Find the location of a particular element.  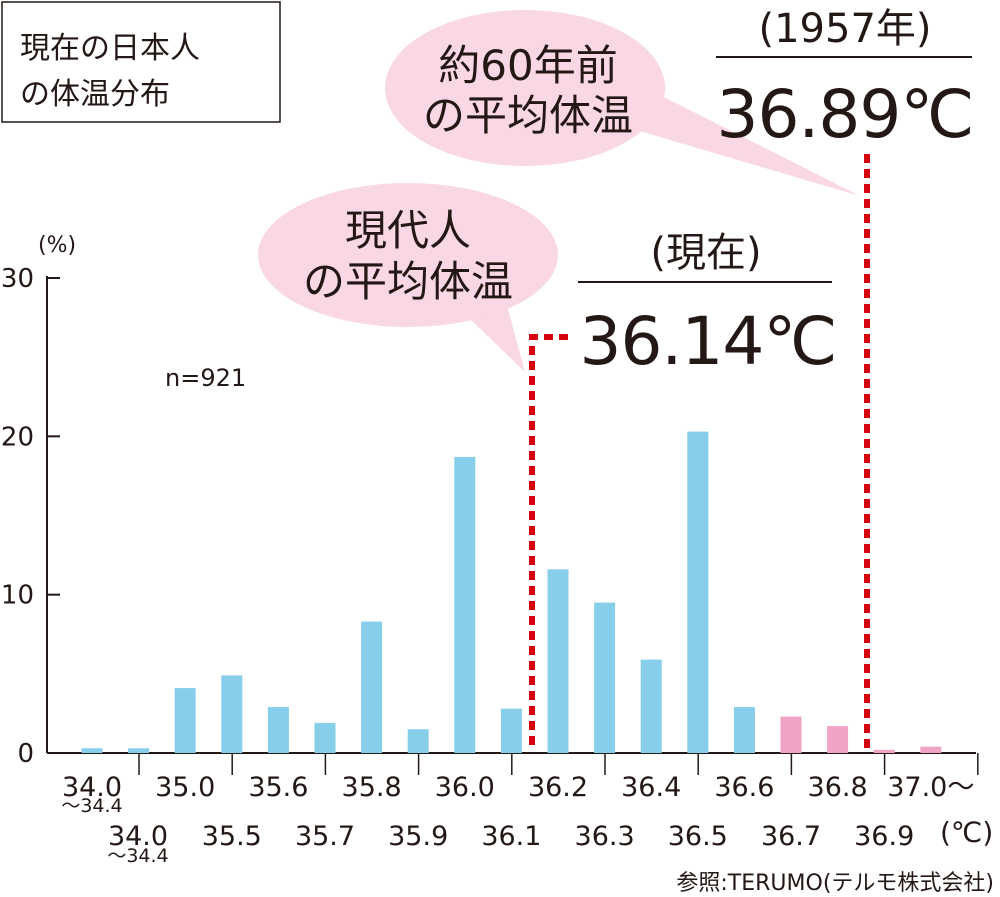

modern-value: 36.14℃ is located at coordinates (707, 341).